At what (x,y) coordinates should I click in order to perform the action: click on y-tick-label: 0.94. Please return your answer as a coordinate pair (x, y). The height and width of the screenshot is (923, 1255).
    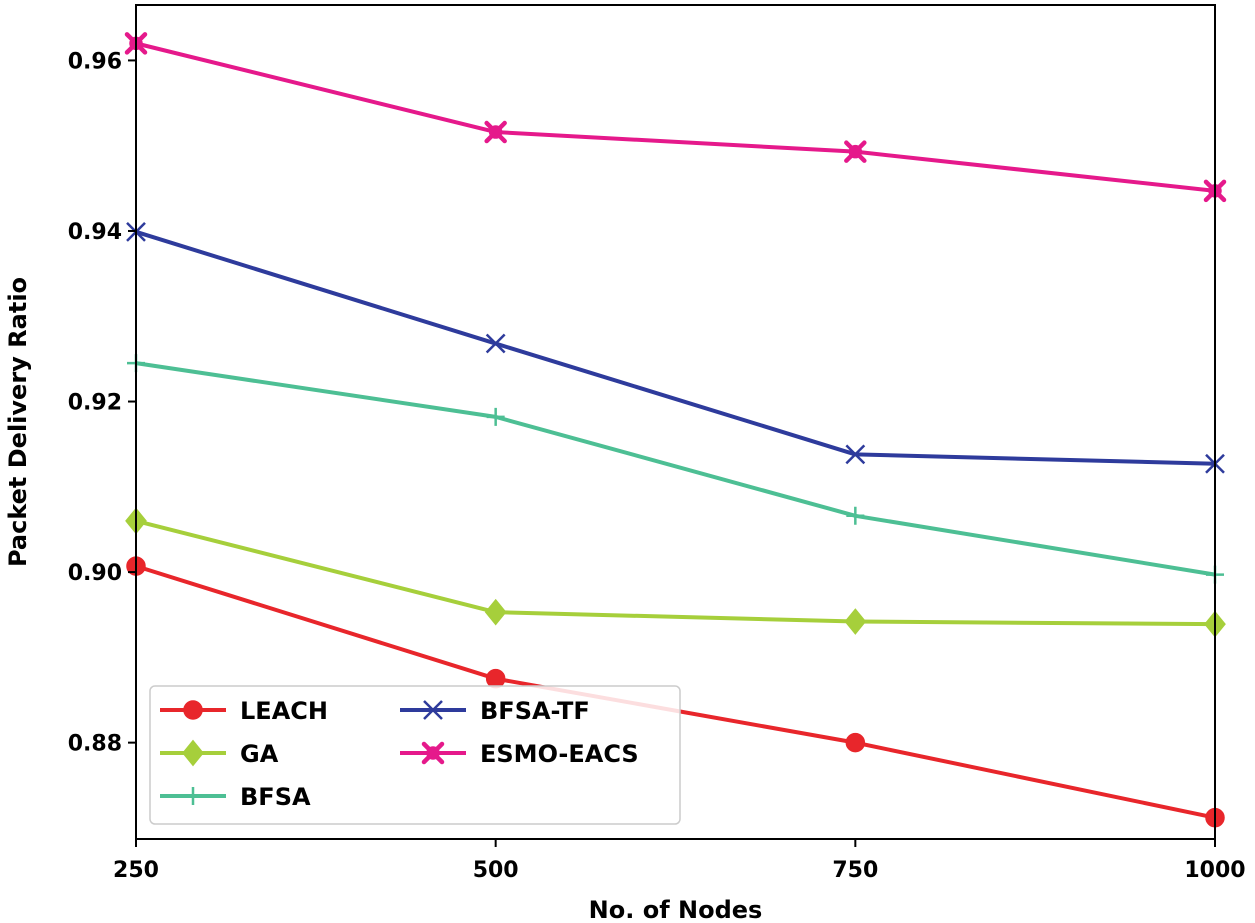
    Looking at the image, I should click on (95, 232).